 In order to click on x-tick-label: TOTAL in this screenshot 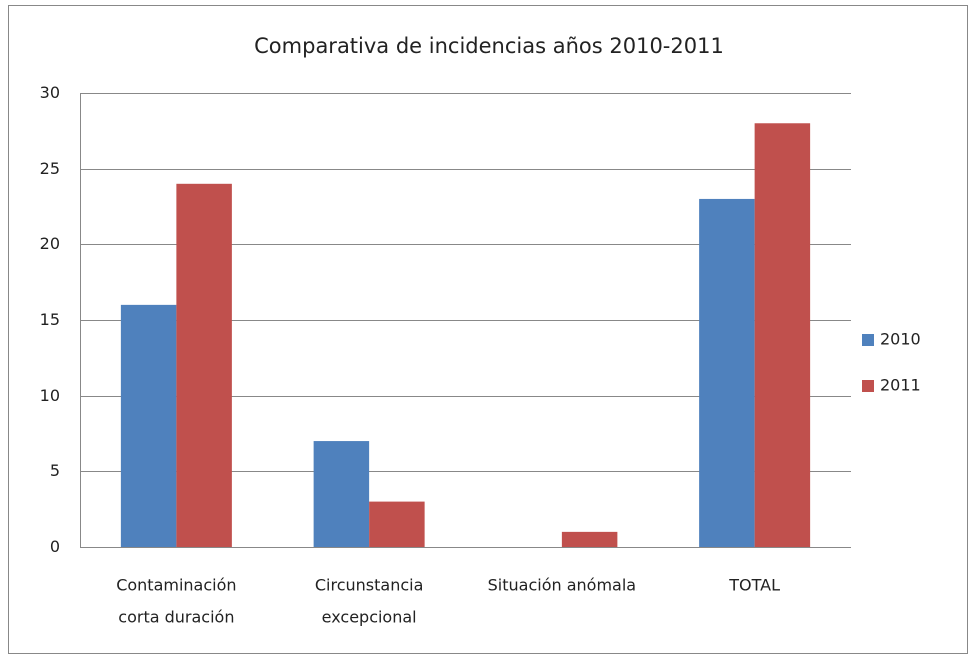, I will do `click(754, 585)`.